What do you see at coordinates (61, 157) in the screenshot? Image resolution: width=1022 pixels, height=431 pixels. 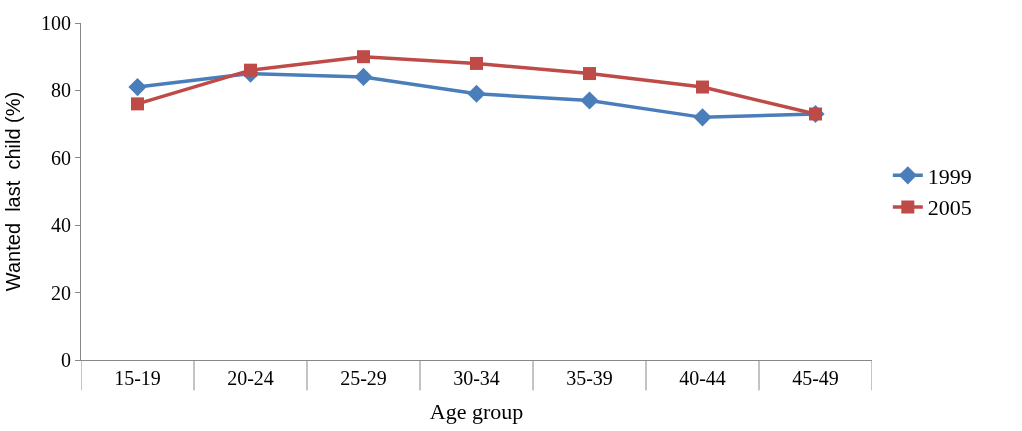 I see `y-tick-label: 60` at bounding box center [61, 157].